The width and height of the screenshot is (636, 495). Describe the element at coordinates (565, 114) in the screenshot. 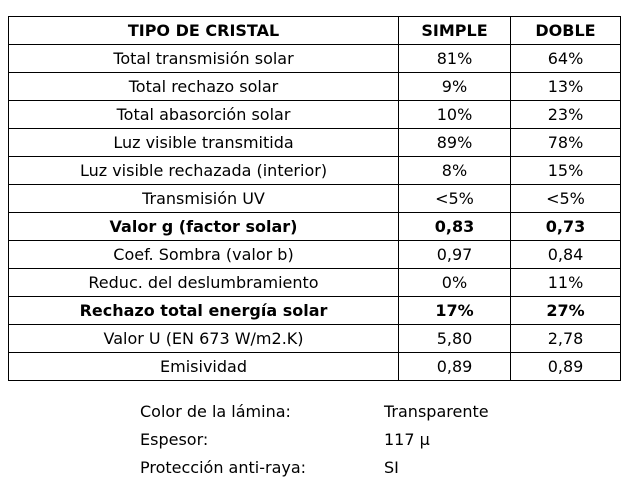

I see `doble-value: 23%` at that location.